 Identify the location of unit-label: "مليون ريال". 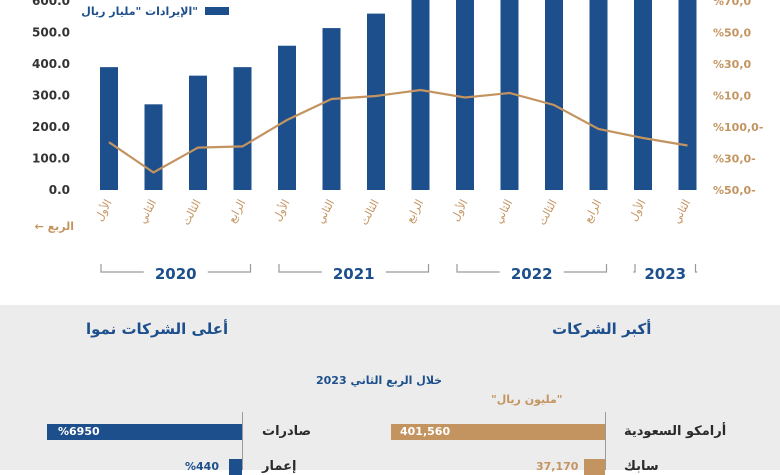
(527, 399).